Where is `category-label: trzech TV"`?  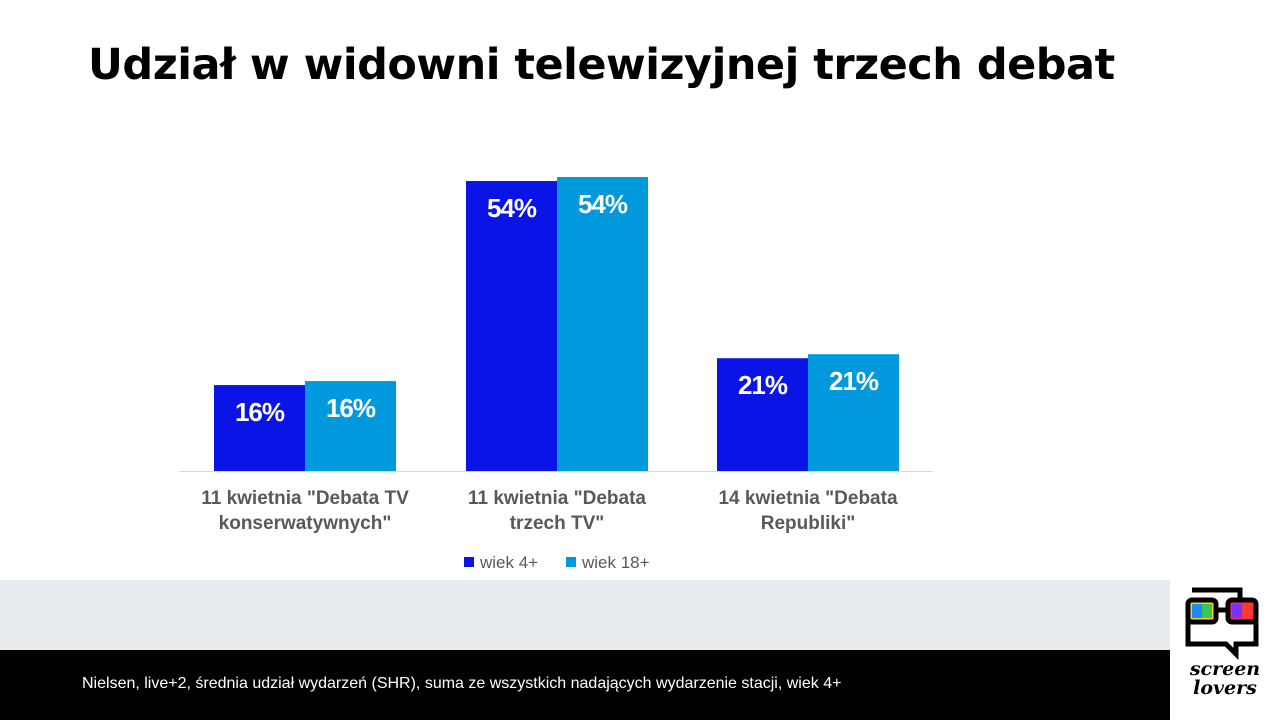
category-label: trzech TV" is located at coordinates (557, 523).